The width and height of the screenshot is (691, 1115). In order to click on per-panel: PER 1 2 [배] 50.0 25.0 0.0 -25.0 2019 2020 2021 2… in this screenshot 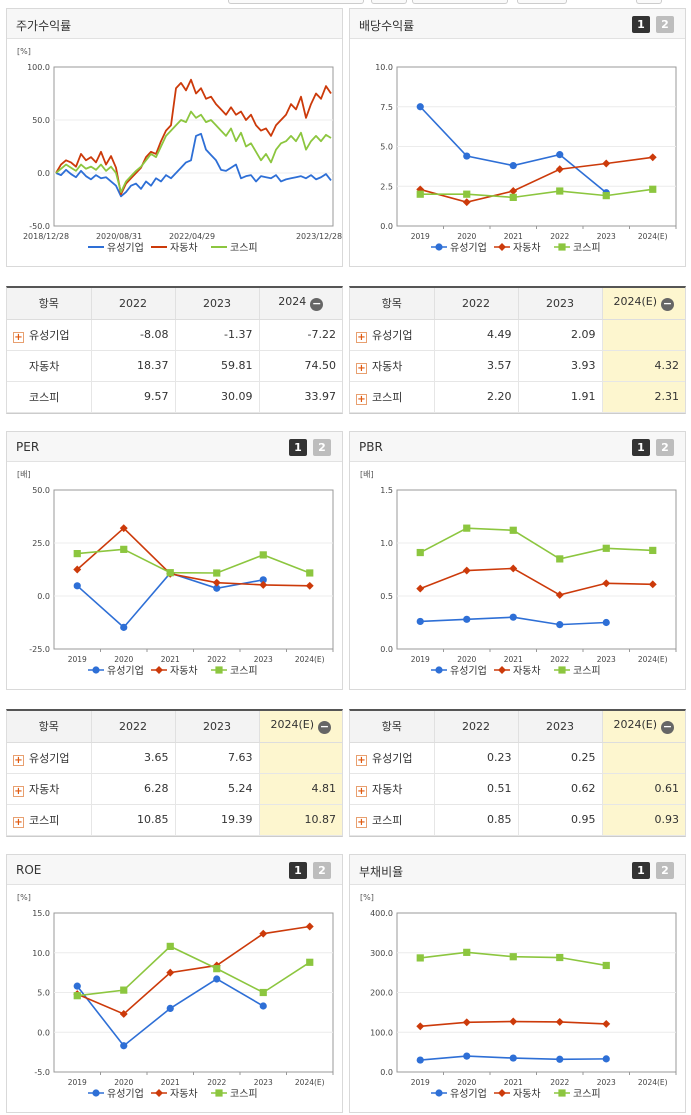, I will do `click(174, 560)`.